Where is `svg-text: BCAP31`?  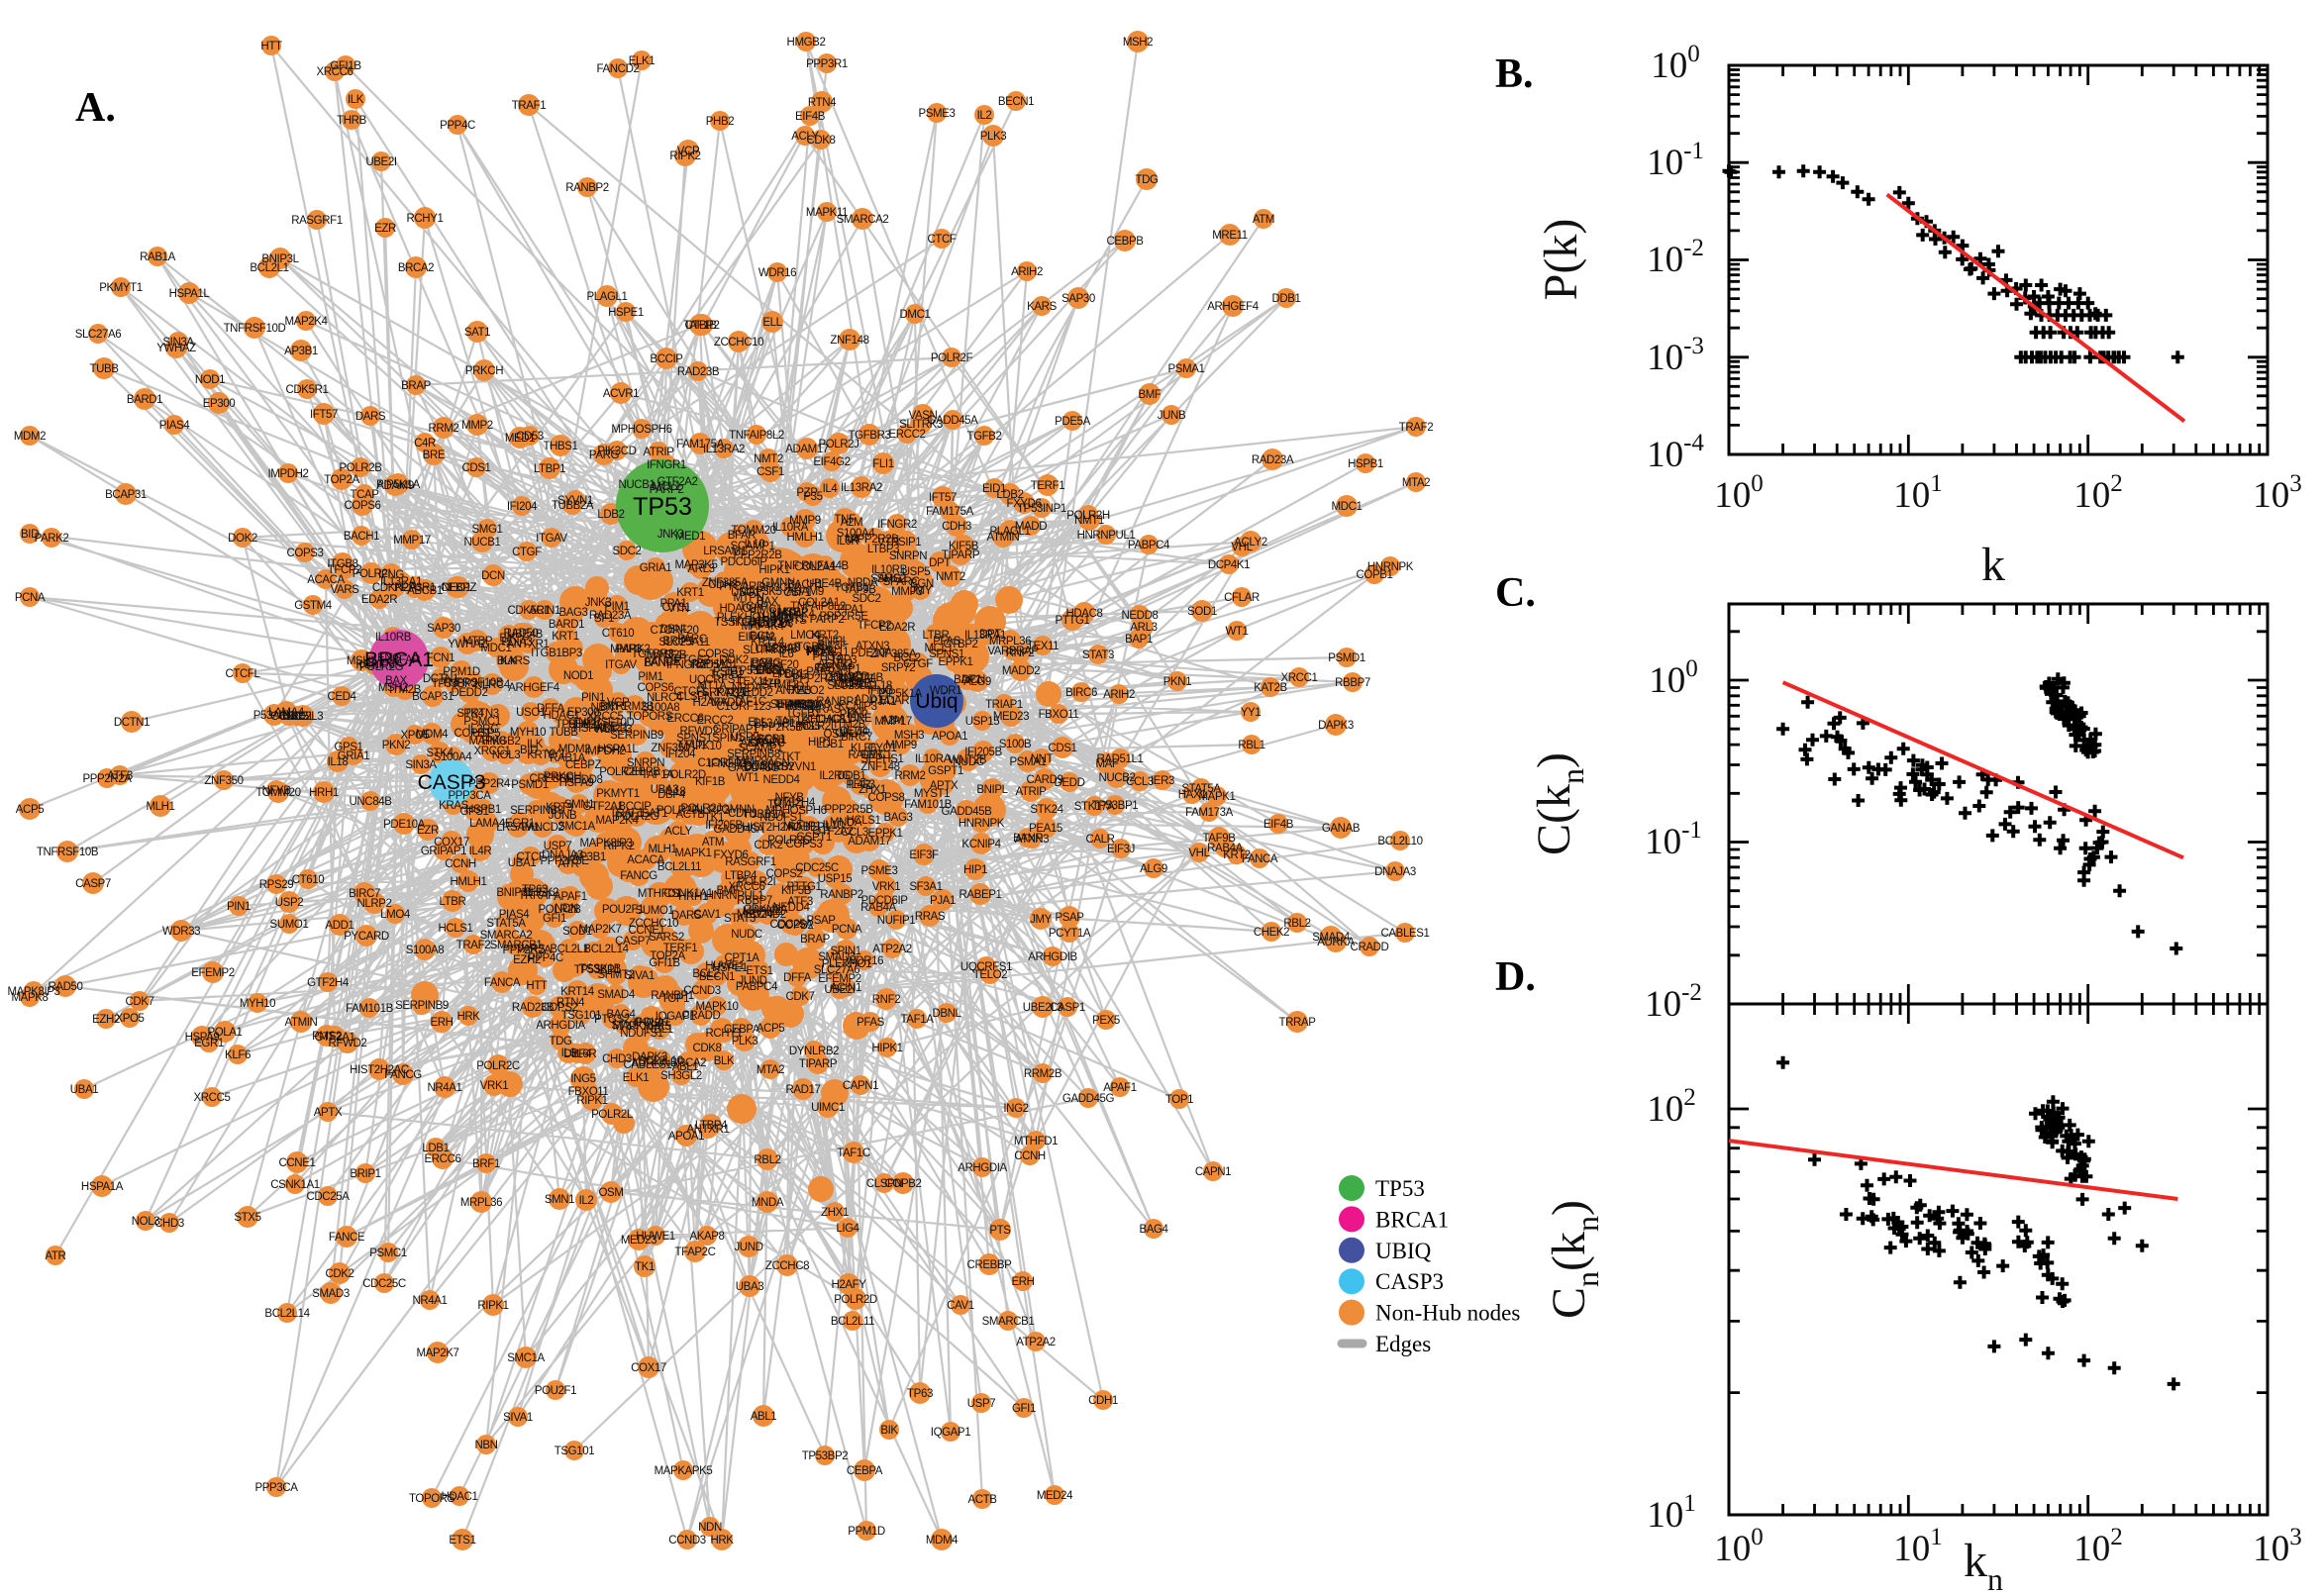
svg-text: BCAP31 is located at coordinates (126, 495).